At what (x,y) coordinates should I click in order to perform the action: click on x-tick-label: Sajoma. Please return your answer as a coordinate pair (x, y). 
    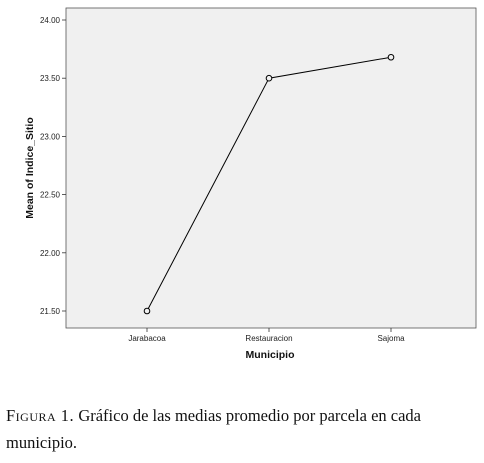
    Looking at the image, I should click on (391, 338).